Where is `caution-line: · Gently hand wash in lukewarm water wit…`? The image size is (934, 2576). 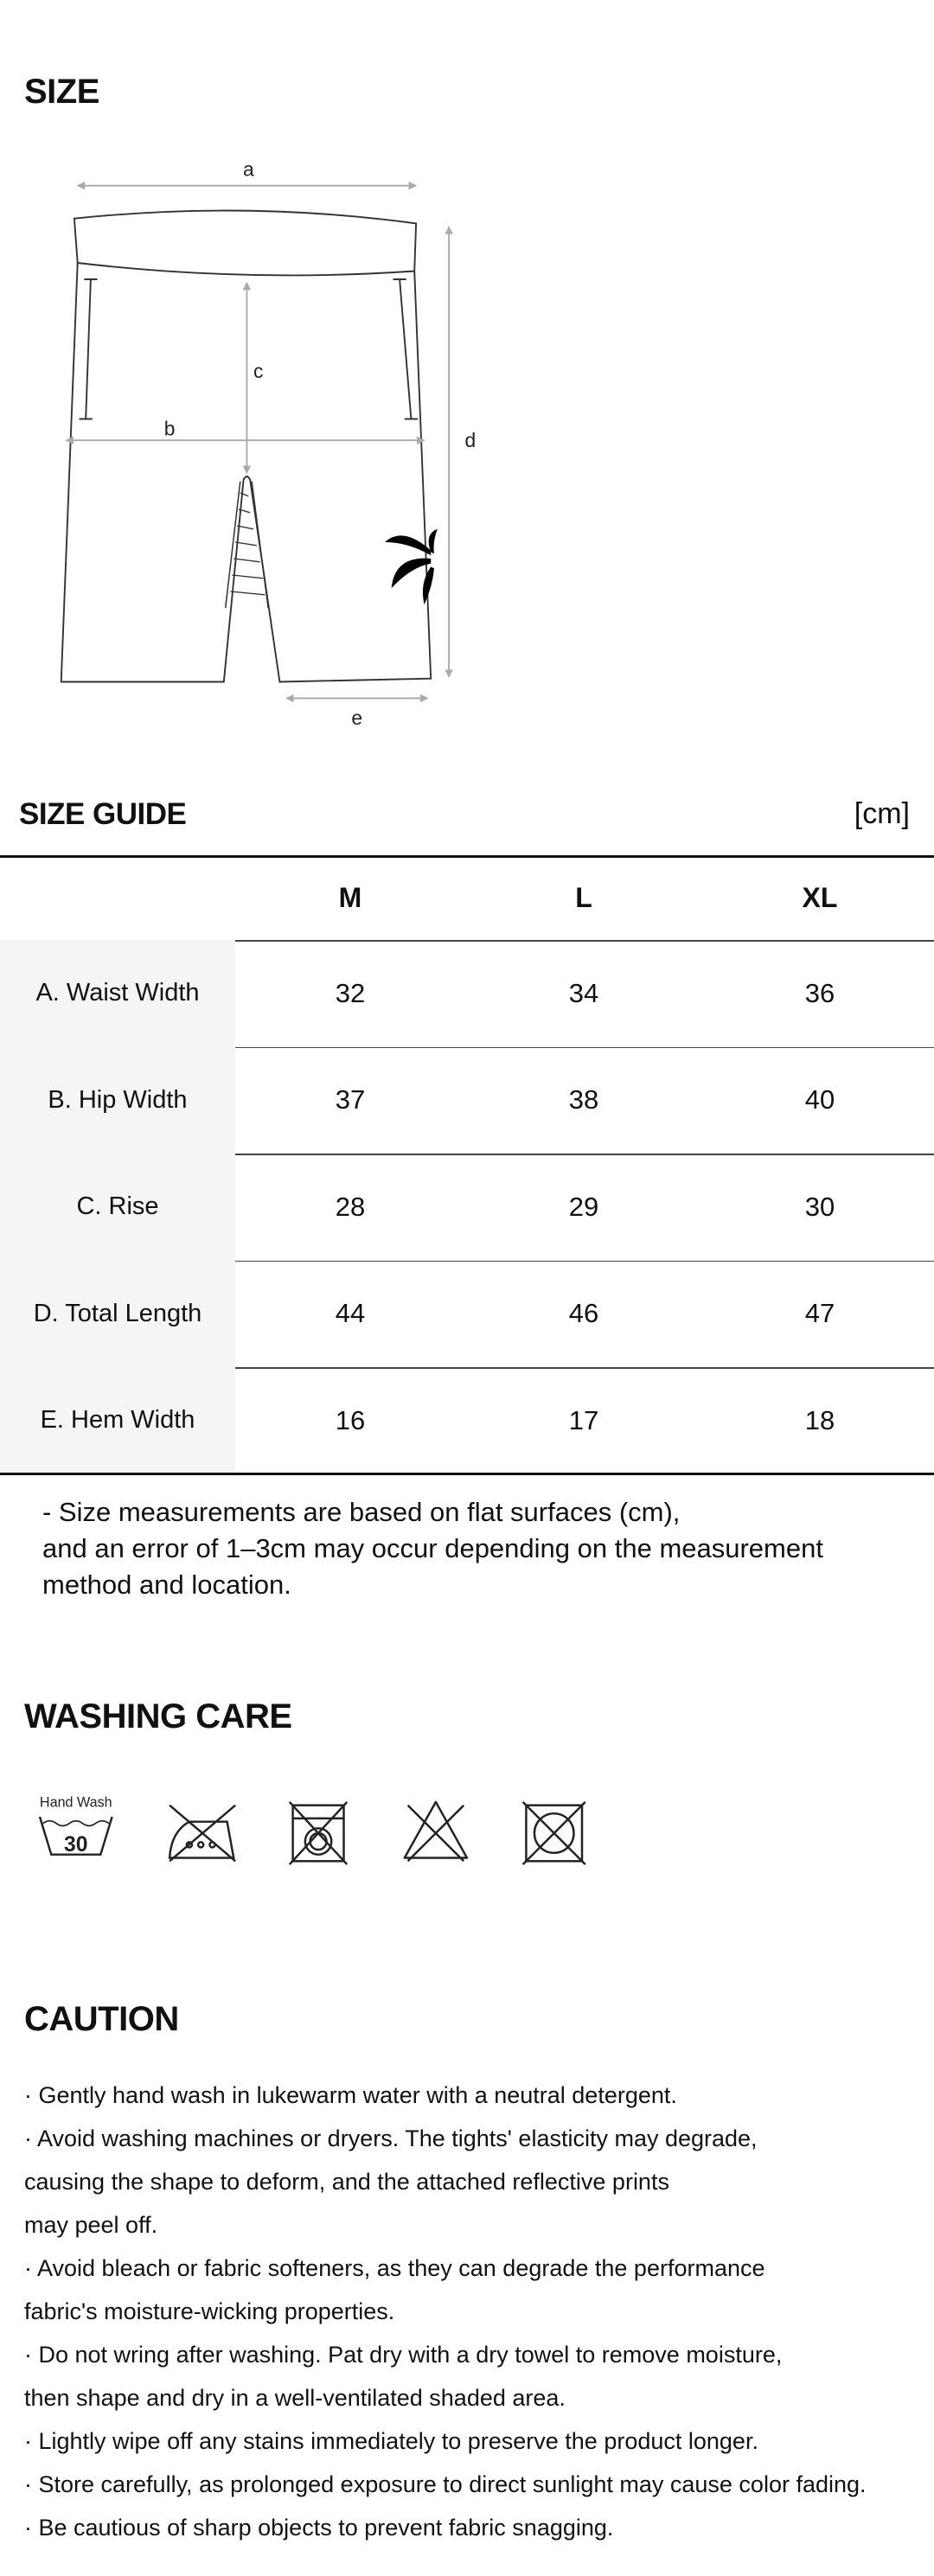 caution-line: · Gently hand wash in lukewarm water wit… is located at coordinates (350, 2095).